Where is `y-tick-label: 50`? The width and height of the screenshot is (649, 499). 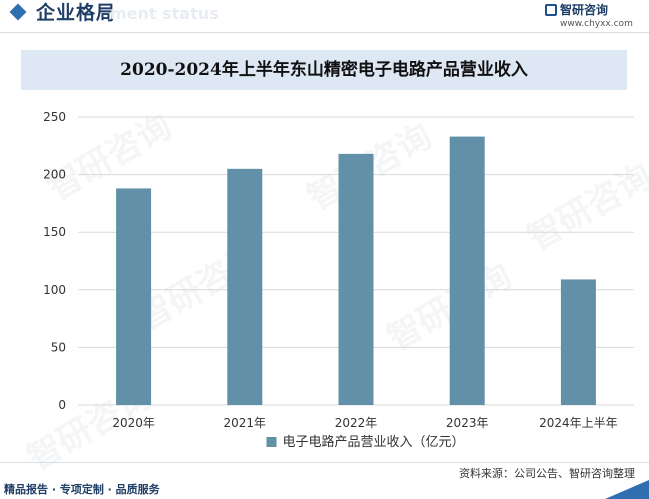
y-tick-label: 50 is located at coordinates (58, 347).